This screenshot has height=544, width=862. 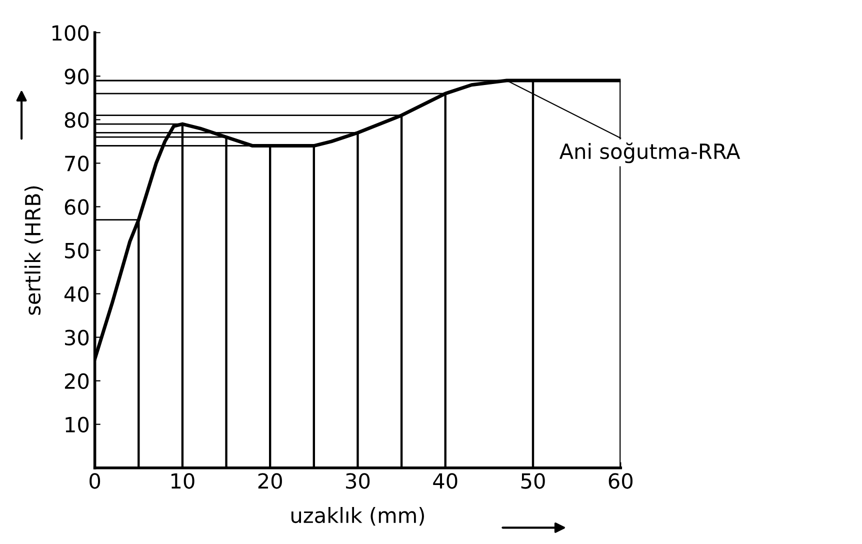 I want to click on x-tick-label: 10, so click(x=182, y=481).